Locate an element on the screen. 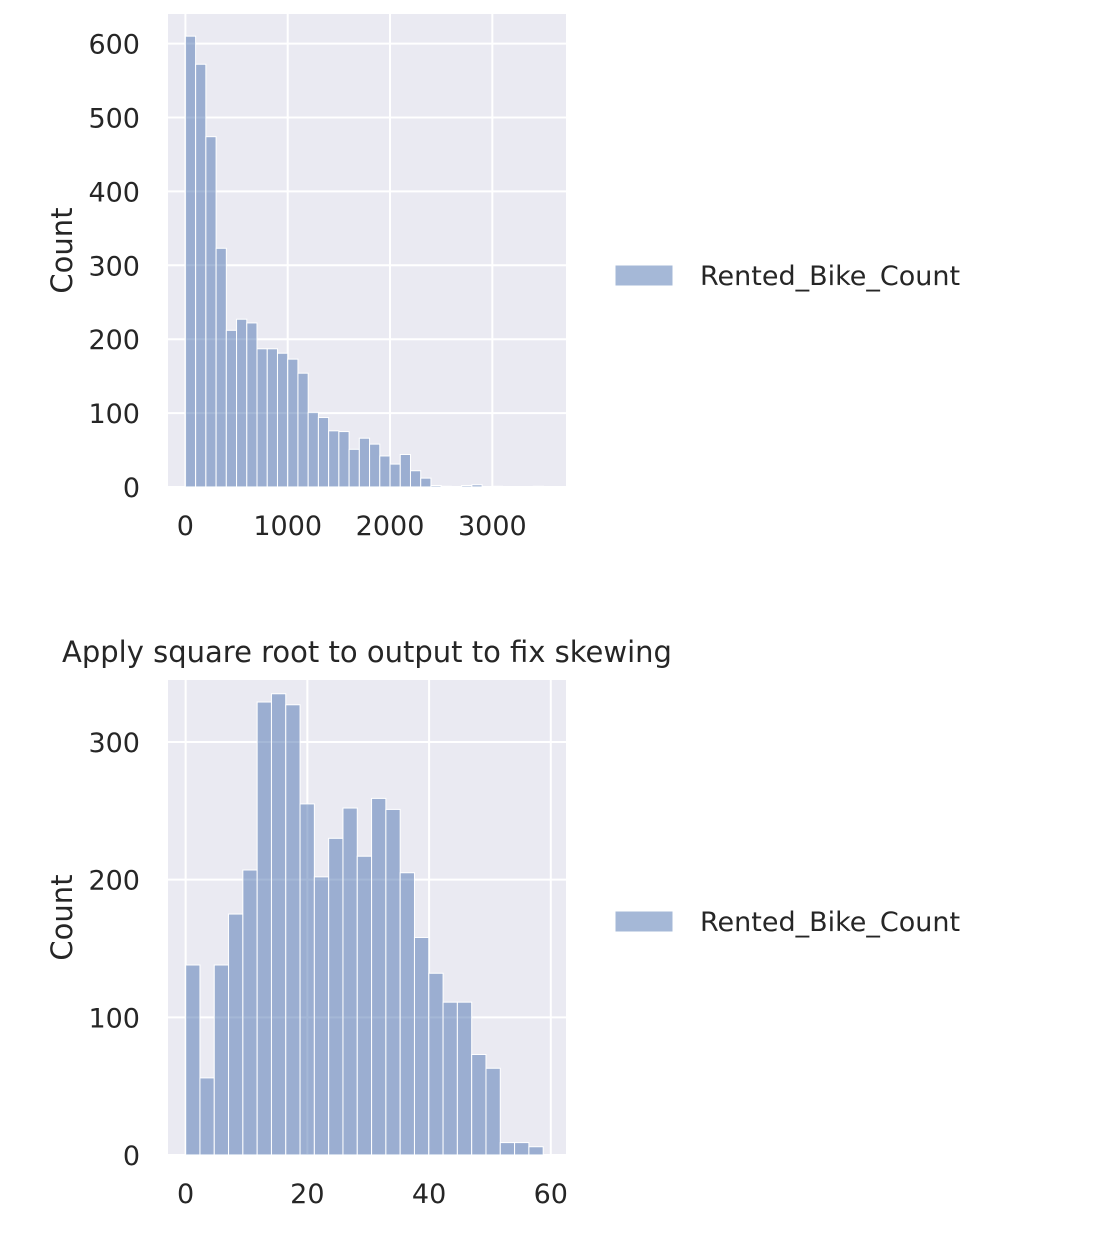  y-tick-label: 500 is located at coordinates (114, 118).